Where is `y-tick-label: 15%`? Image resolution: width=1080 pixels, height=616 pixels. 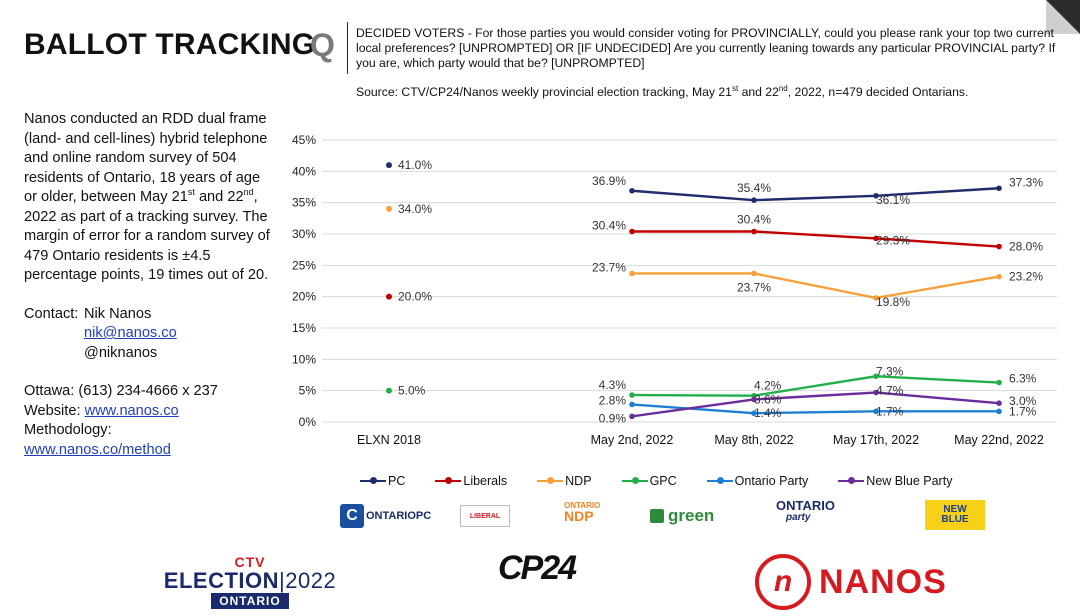
y-tick-label: 15% is located at coordinates (304, 328).